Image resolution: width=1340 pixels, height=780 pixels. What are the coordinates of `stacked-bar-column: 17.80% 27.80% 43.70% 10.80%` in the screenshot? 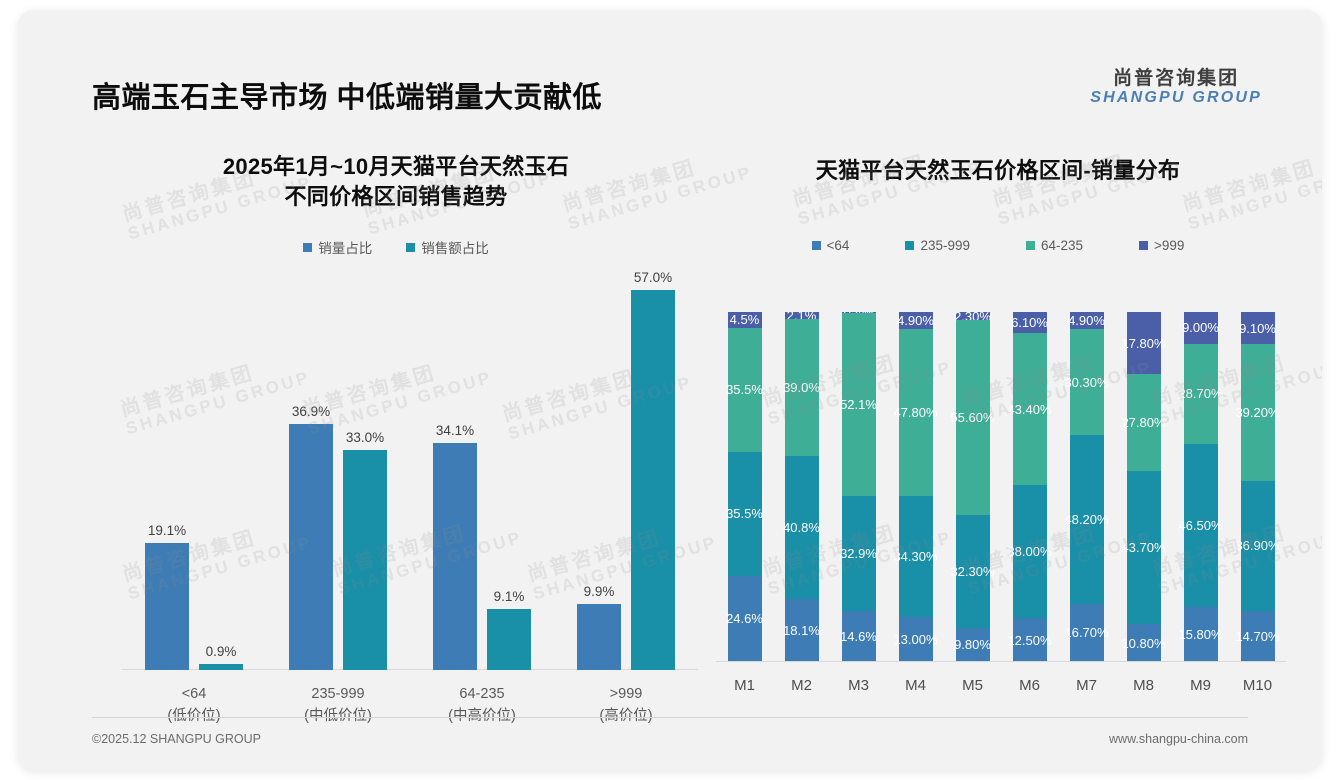 It's located at (1143, 487).